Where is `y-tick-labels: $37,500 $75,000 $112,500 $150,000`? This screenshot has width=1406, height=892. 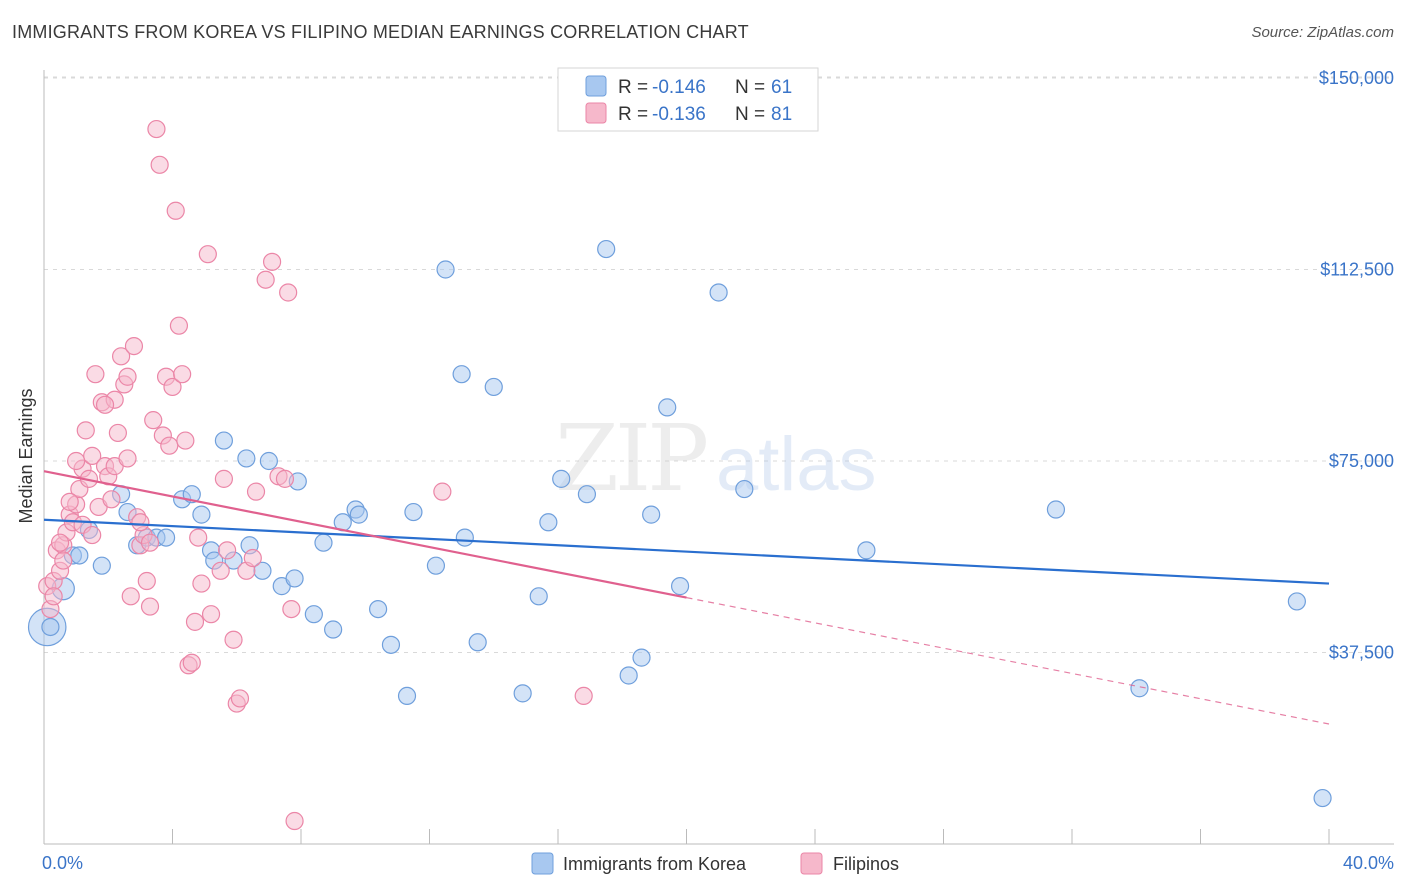 y-tick-labels: $37,500 $75,000 $112,500 $150,000 is located at coordinates (1356, 365).